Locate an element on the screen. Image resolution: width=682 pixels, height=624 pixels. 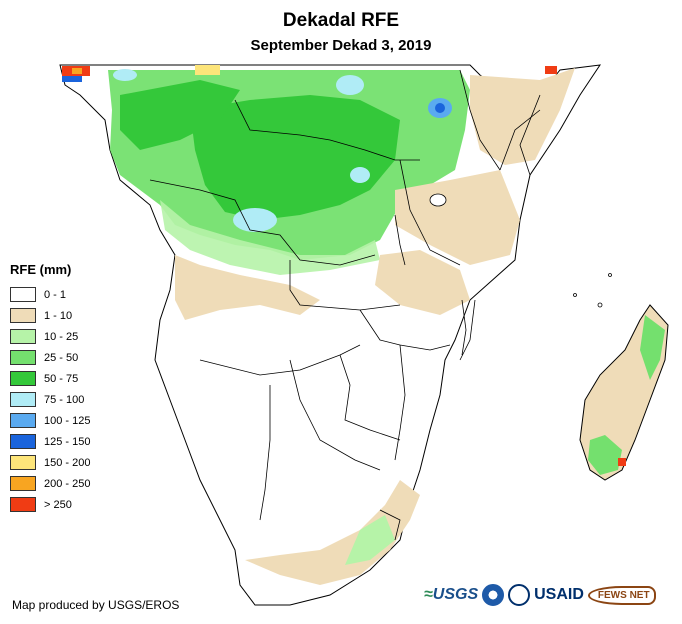
legend-row: 0 - 1 is located at coordinates (50, 294).